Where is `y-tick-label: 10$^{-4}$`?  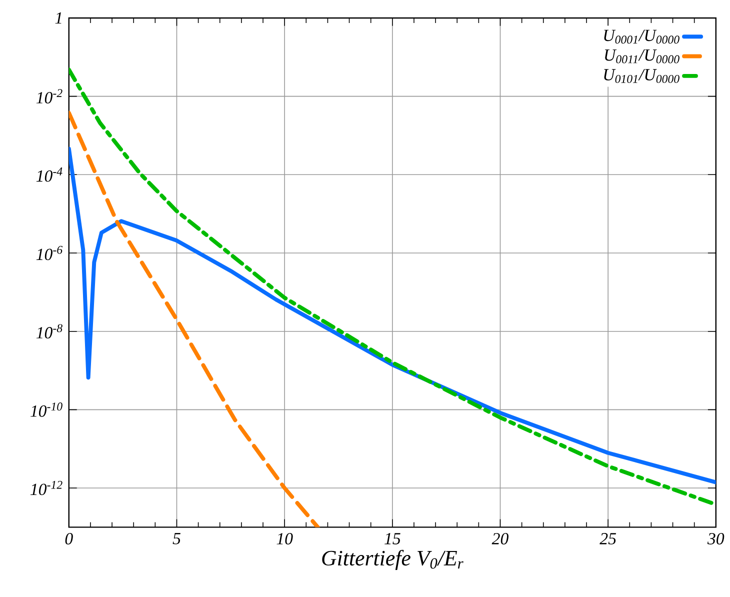 y-tick-label: 10$^{-4}$ is located at coordinates (49, 175).